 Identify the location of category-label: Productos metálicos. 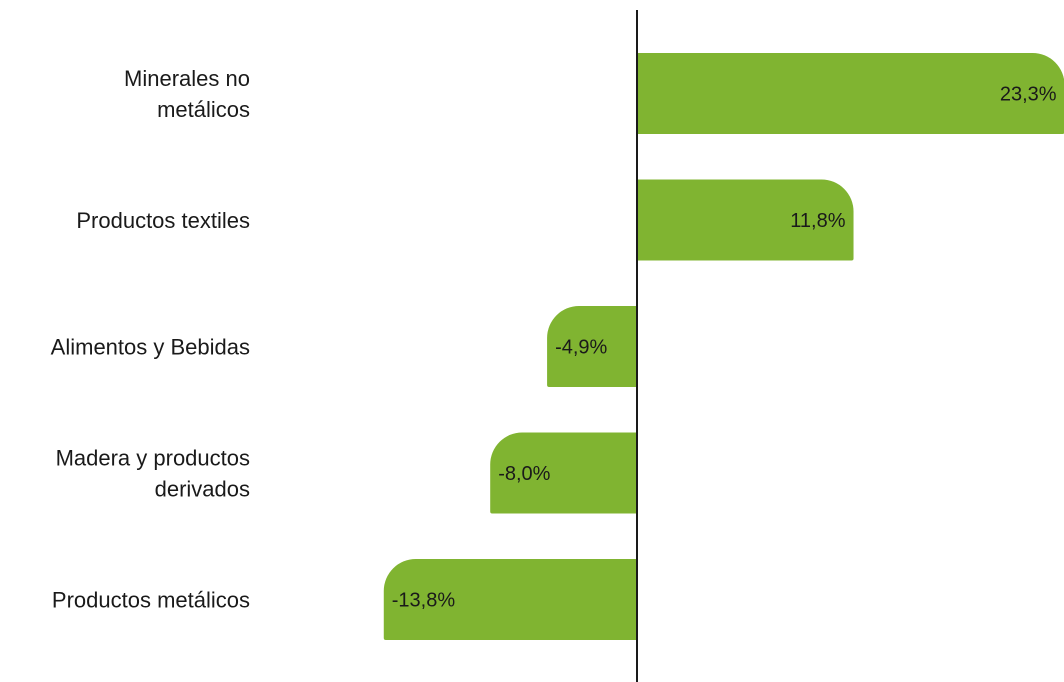
(151, 600).